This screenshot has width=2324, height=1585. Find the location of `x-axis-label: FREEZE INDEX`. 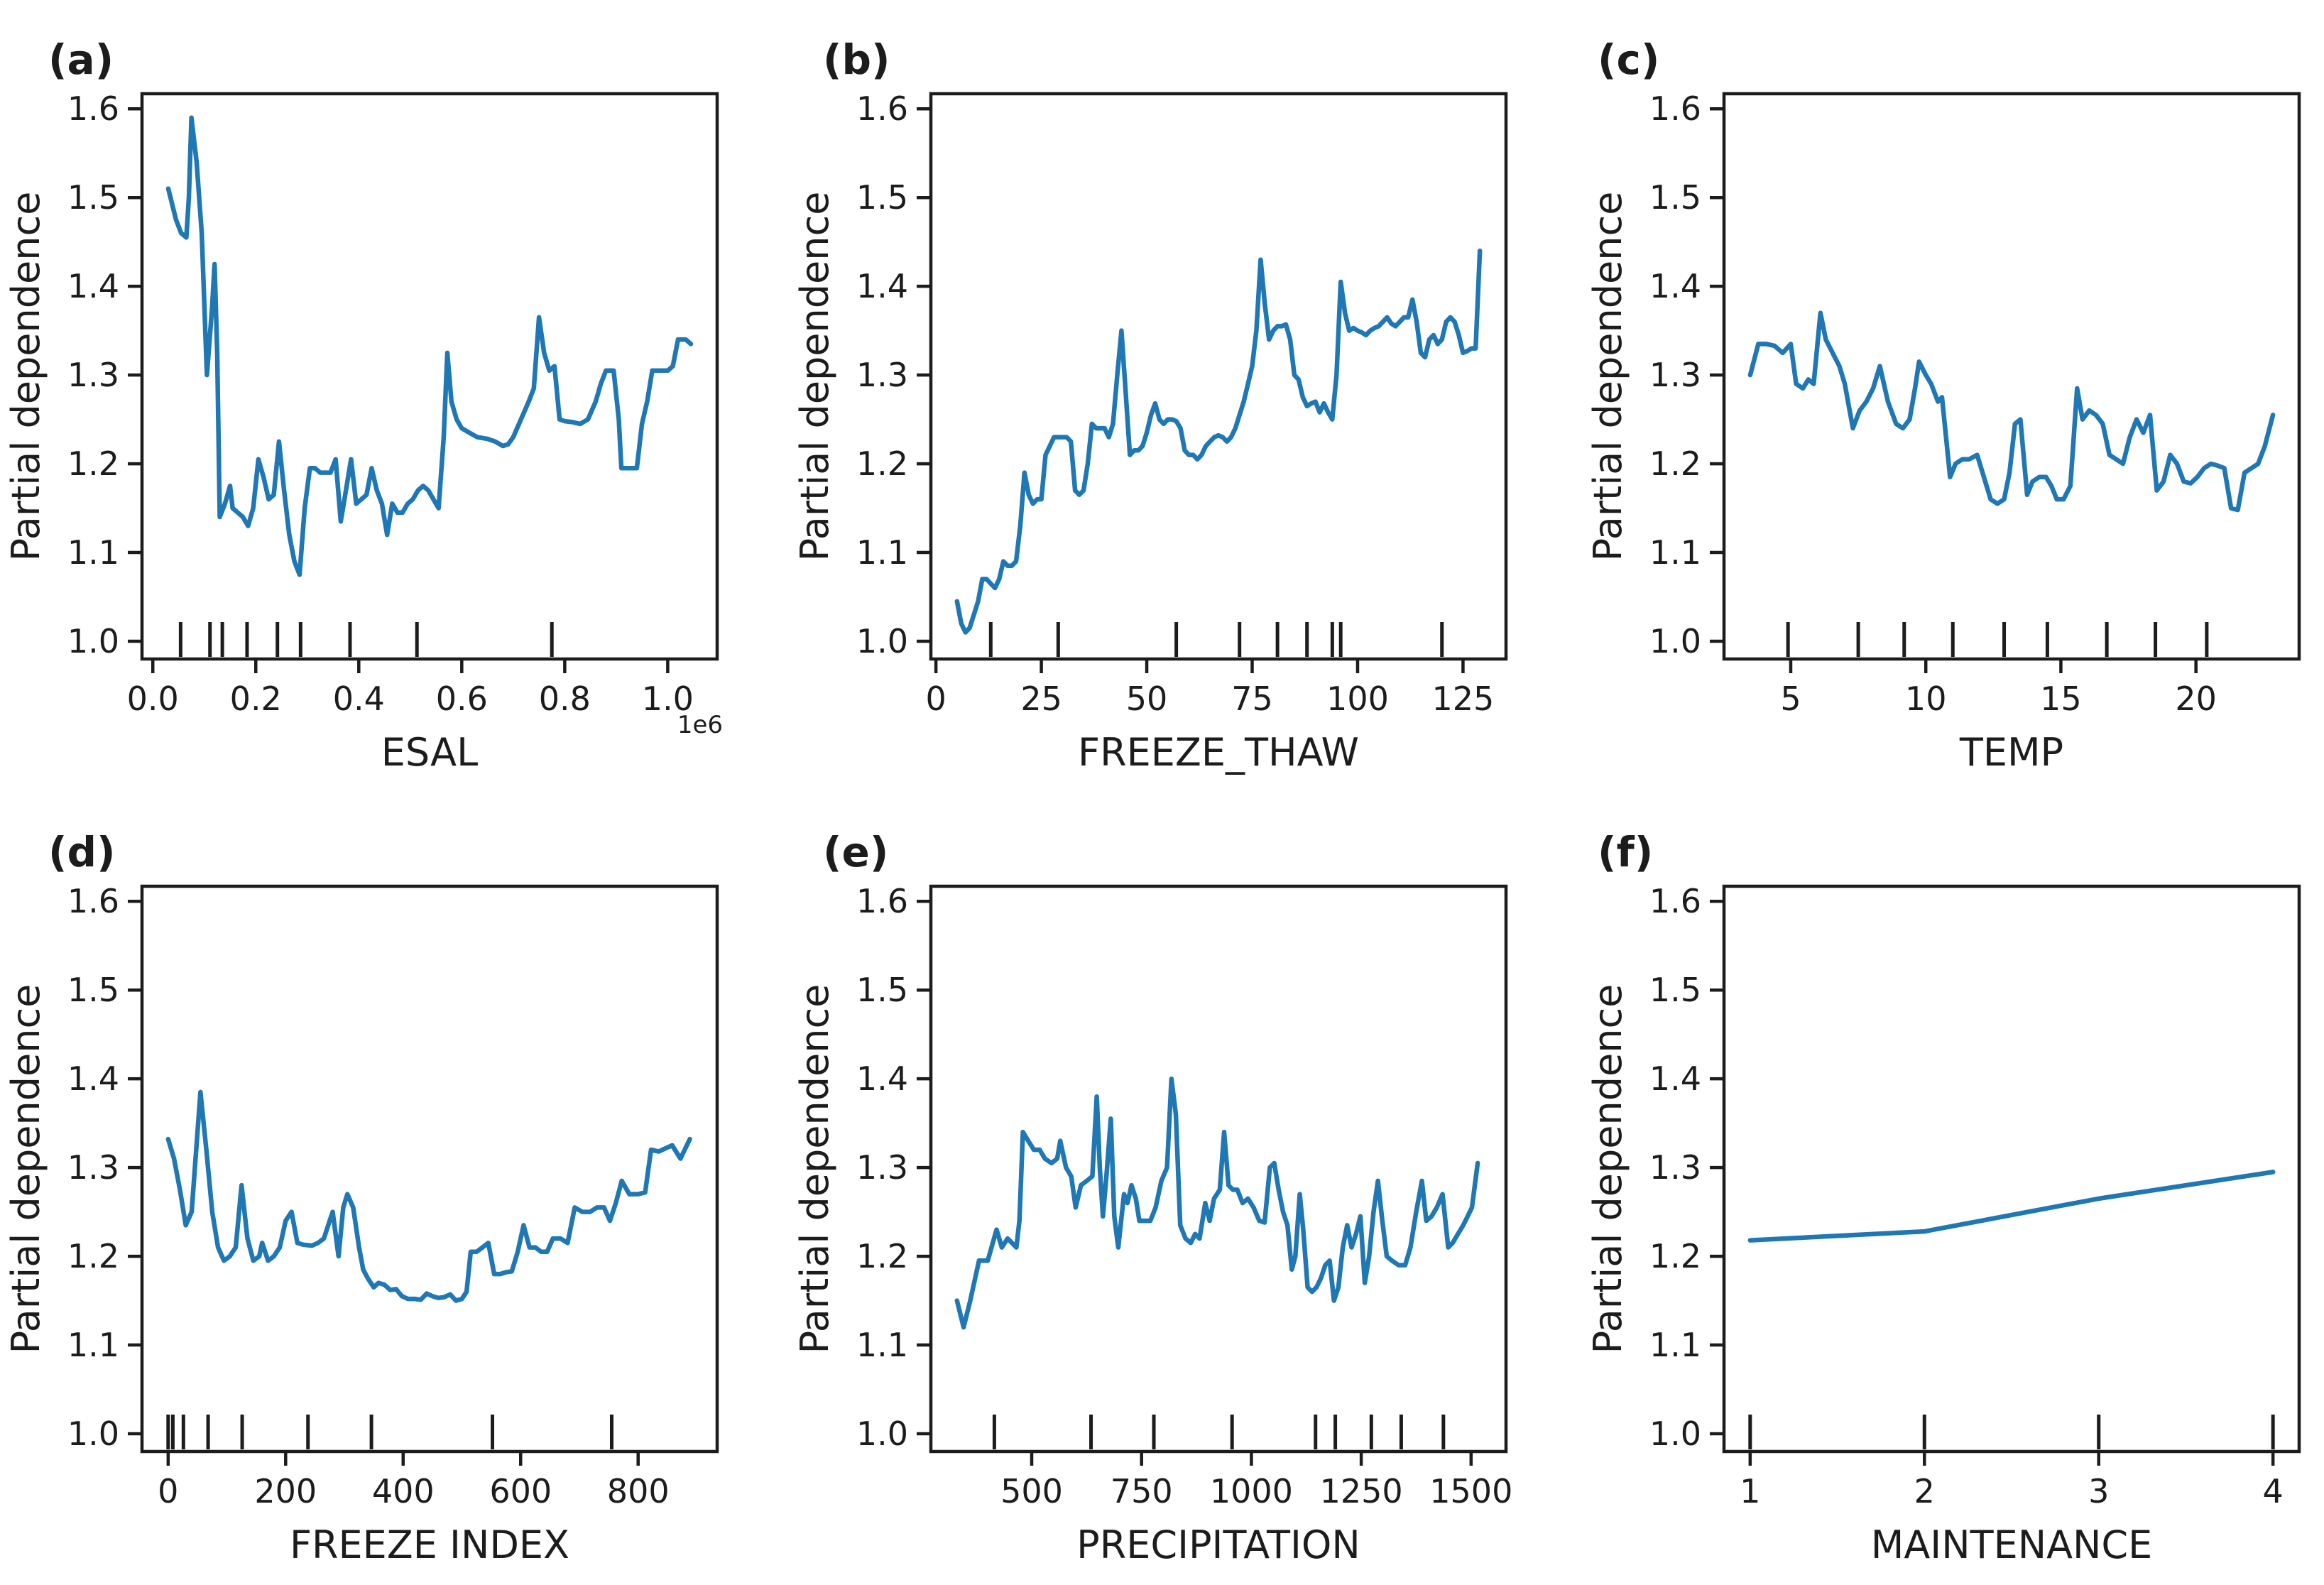

x-axis-label: FREEZE INDEX is located at coordinates (429, 1545).